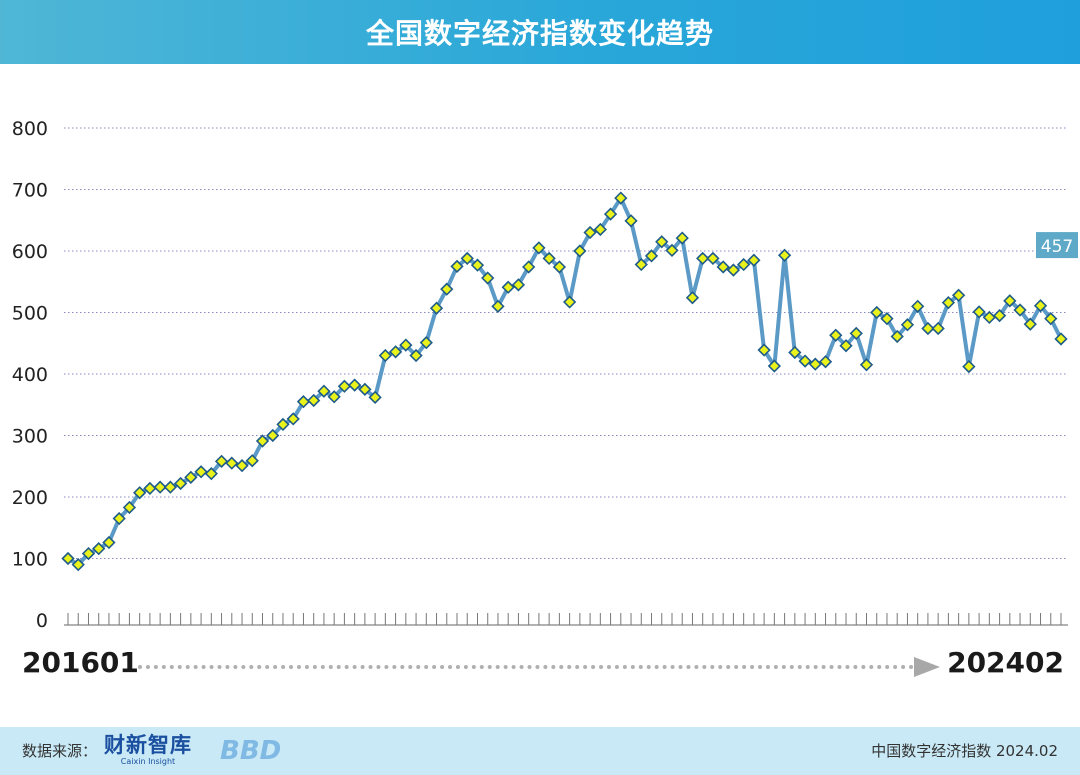 The image size is (1080, 775). I want to click on logo-cn-text: 财新智库, so click(148, 745).